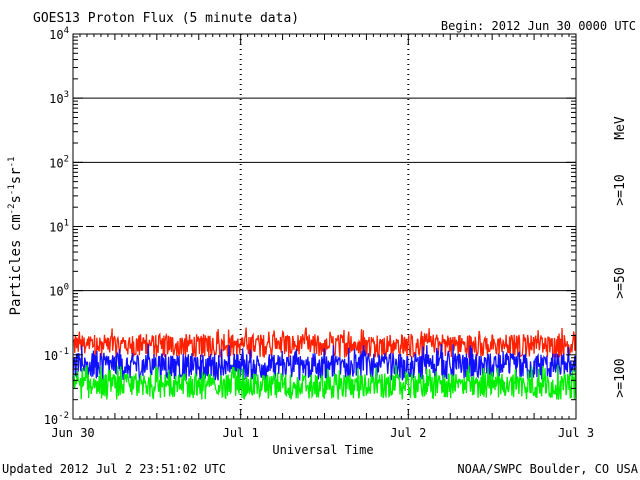 The image size is (640, 480). Describe the element at coordinates (620, 128) in the screenshot. I see `legend-unit: MeV` at that location.